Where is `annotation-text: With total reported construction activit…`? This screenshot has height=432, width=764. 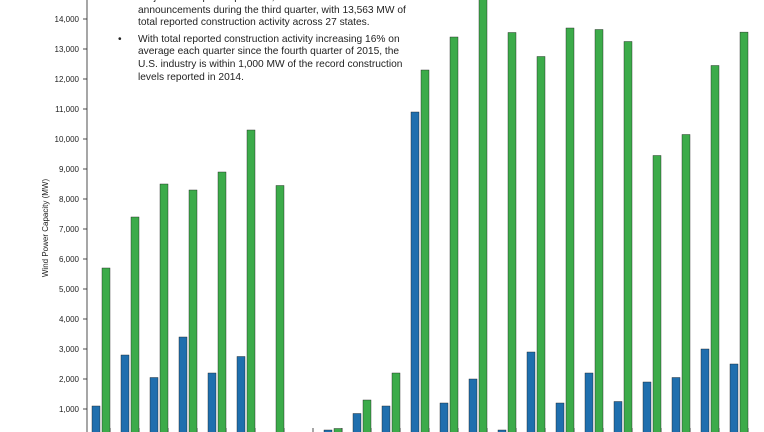 annotation-text: With total reported construction activit… is located at coordinates (270, 58).